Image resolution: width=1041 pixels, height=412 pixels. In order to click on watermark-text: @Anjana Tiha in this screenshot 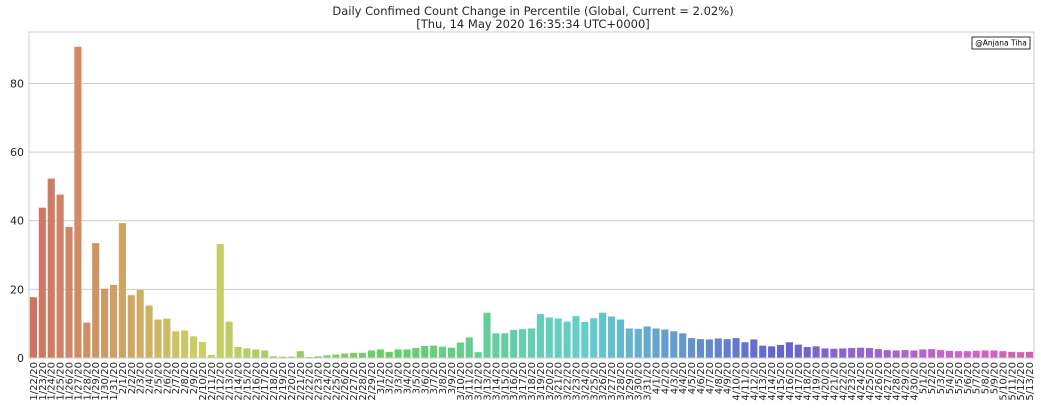, I will do `click(1001, 43)`.